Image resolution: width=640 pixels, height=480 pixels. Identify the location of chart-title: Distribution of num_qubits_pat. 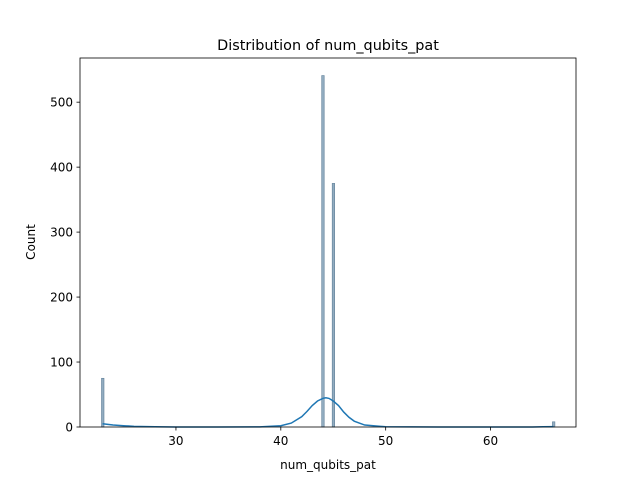
(328, 46).